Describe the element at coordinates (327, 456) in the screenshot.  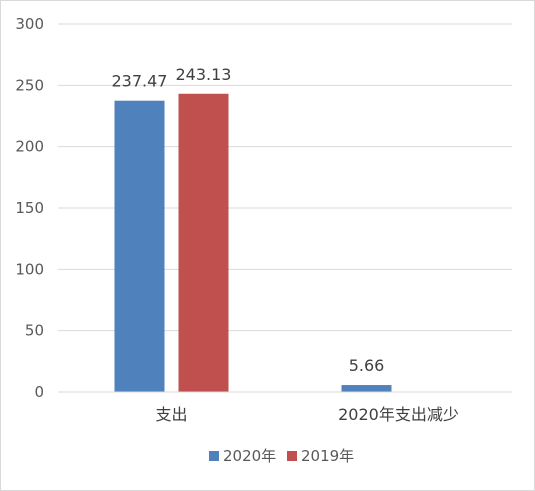
I see `legend-label: 2019年` at that location.